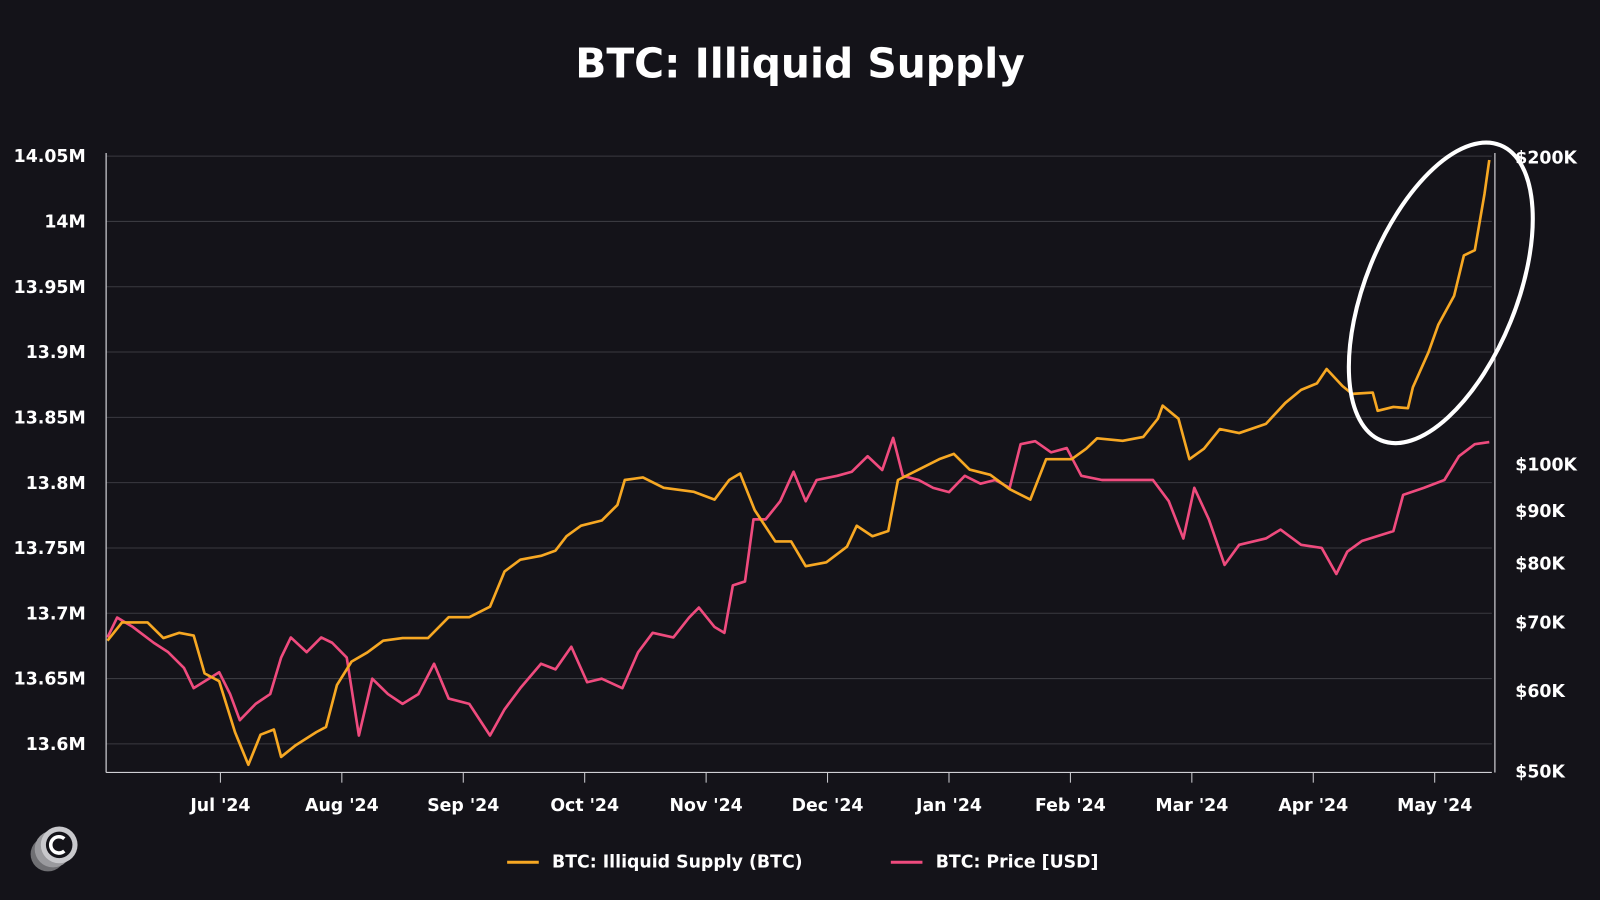  Describe the element at coordinates (1546, 158) in the screenshot. I see `right-tick-label: $200K` at that location.